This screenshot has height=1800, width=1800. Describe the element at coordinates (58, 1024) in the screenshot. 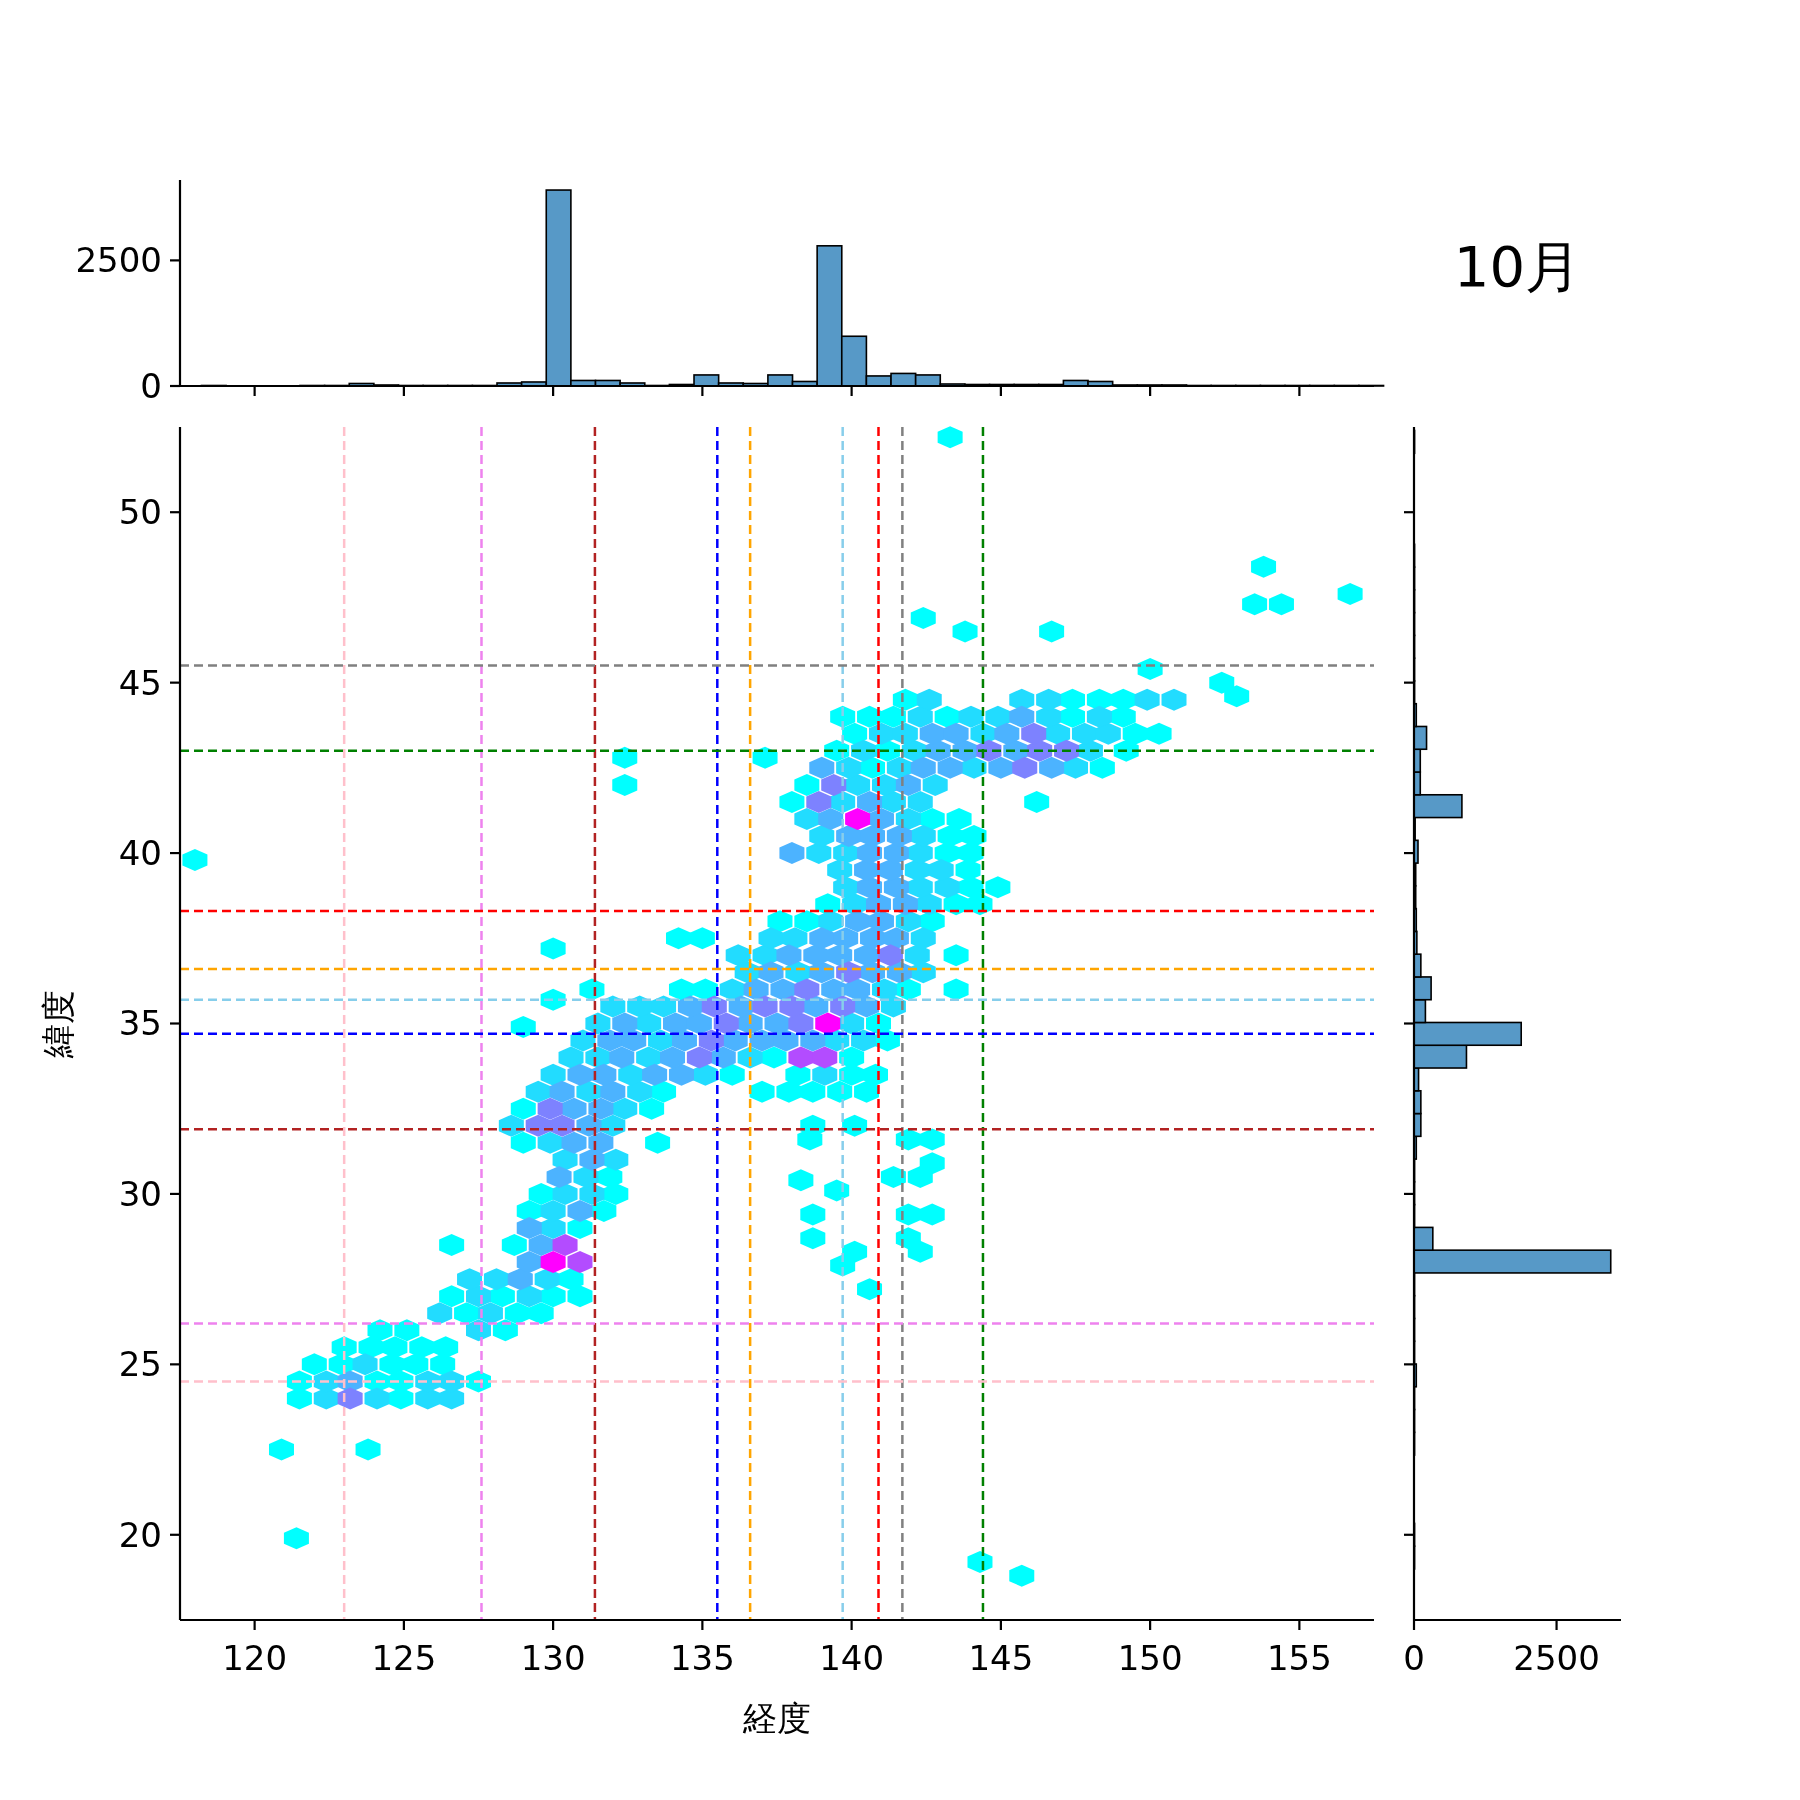

I see `y-axis-title: 緯度` at that location.